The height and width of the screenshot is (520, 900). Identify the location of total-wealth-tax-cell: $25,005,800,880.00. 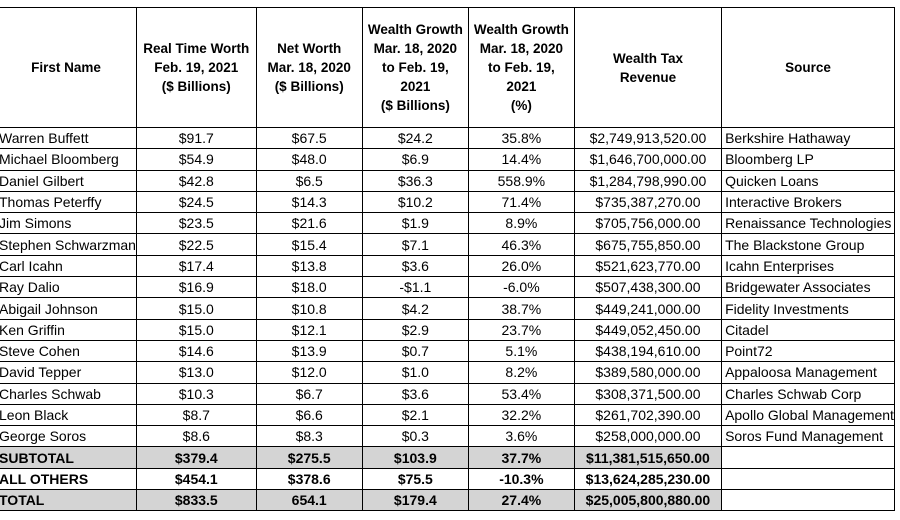
(648, 500).